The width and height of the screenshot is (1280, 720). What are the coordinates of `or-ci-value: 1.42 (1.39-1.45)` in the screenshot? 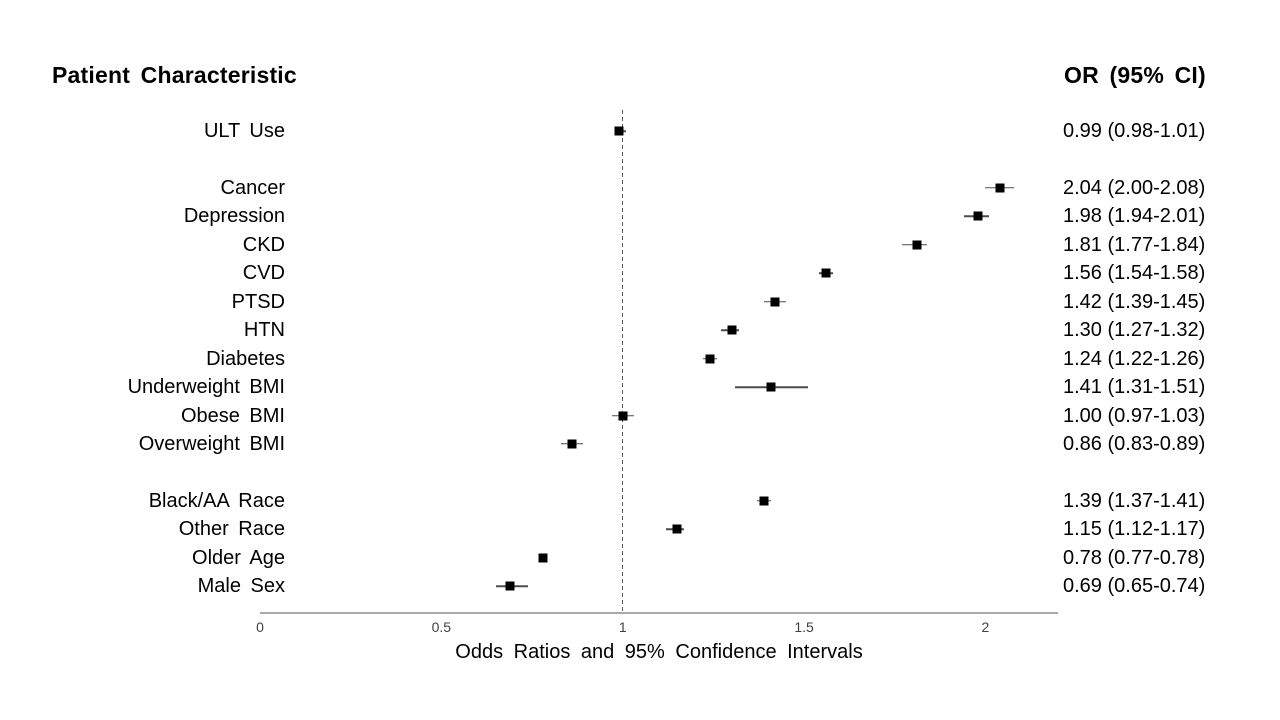 It's located at (1134, 301).